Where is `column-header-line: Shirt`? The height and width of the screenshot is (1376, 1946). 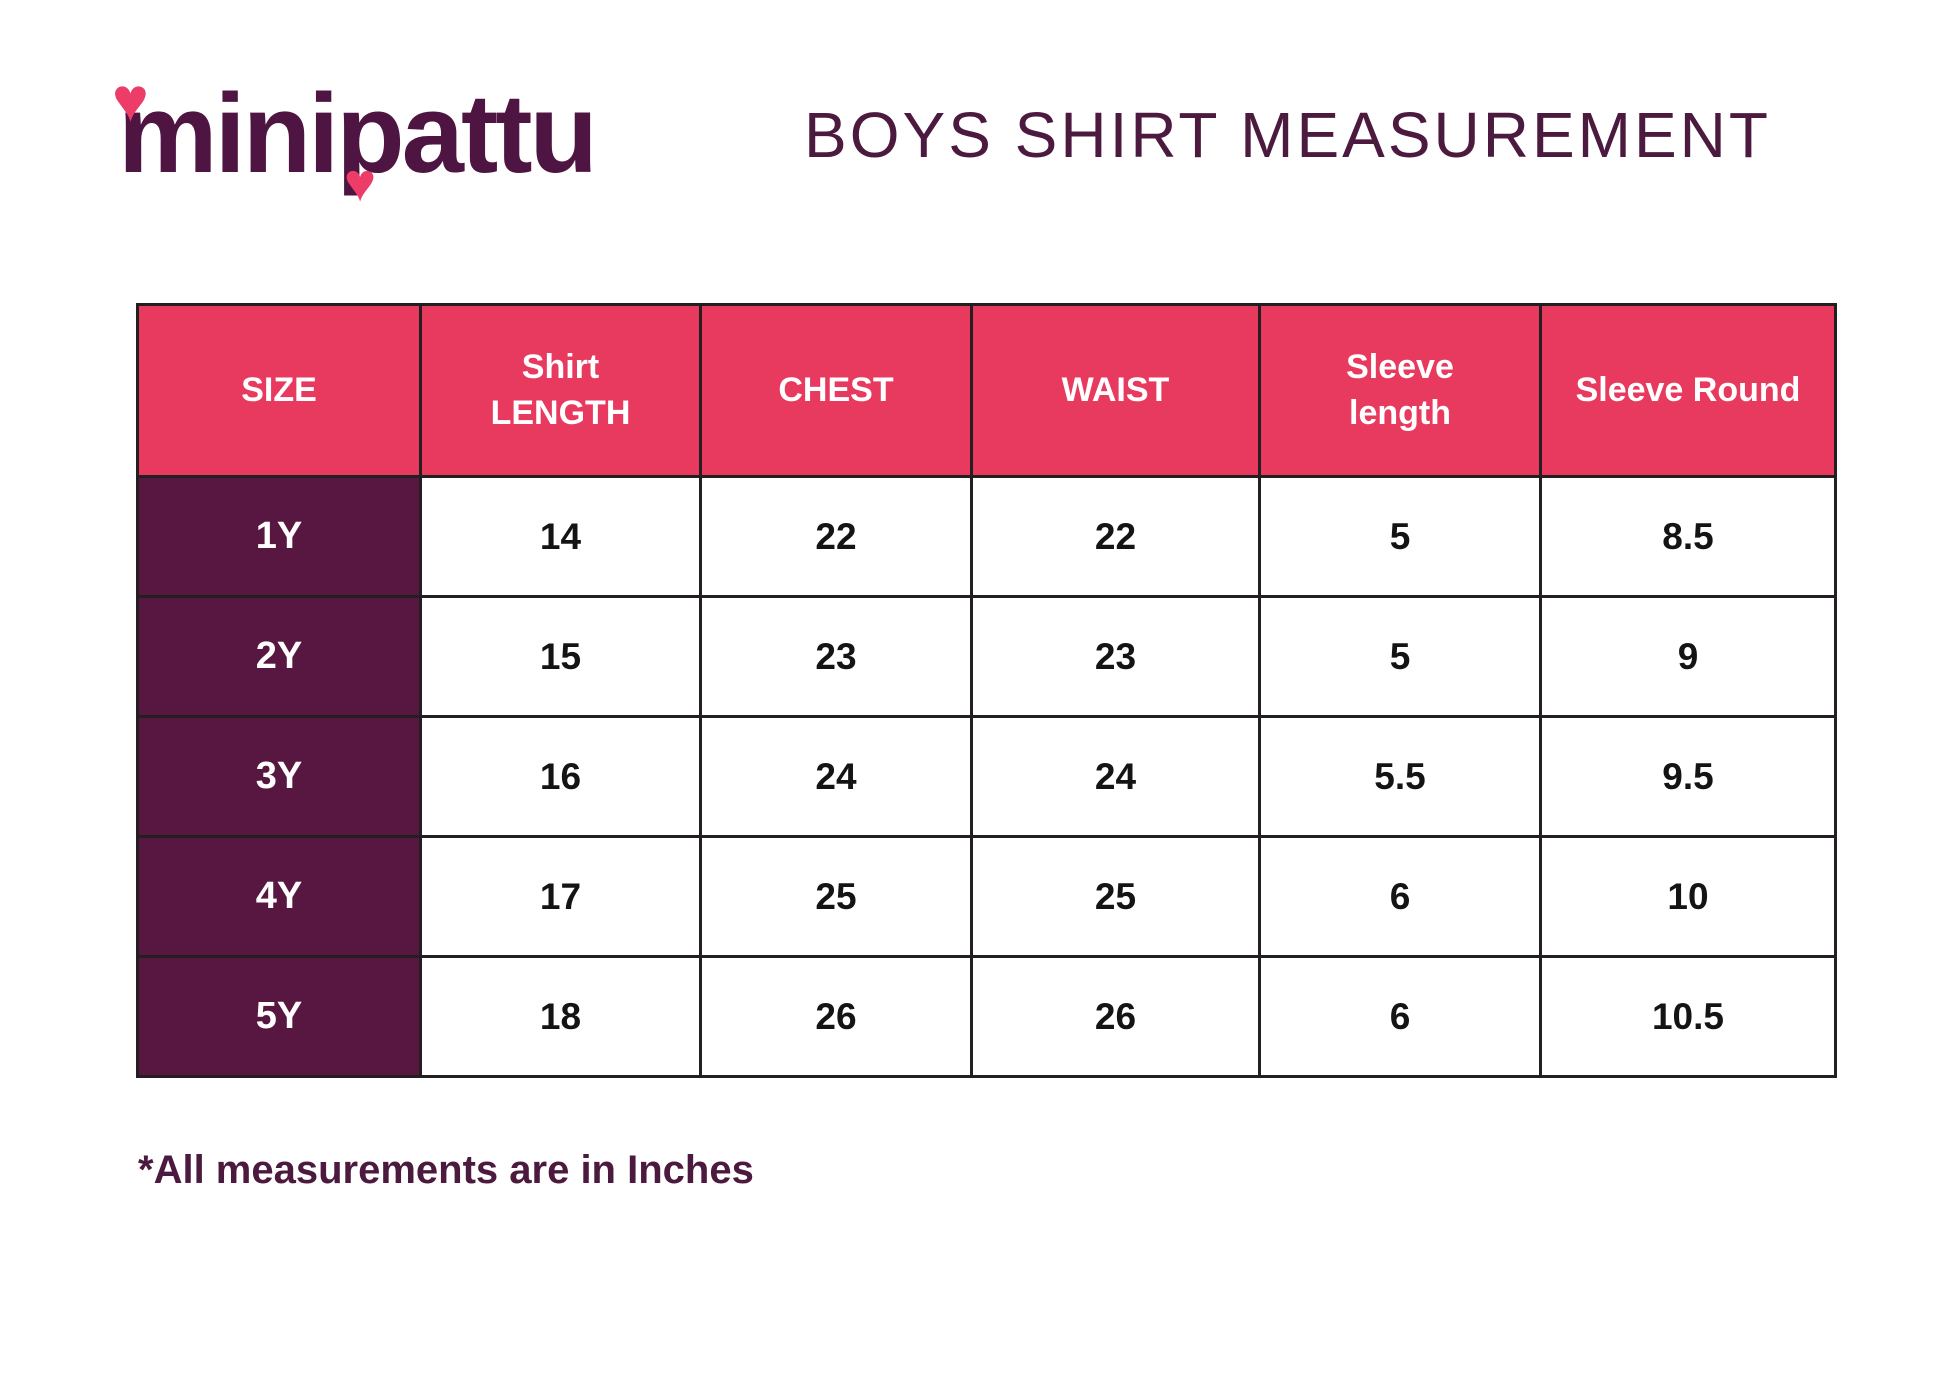 column-header-line: Shirt is located at coordinates (560, 366).